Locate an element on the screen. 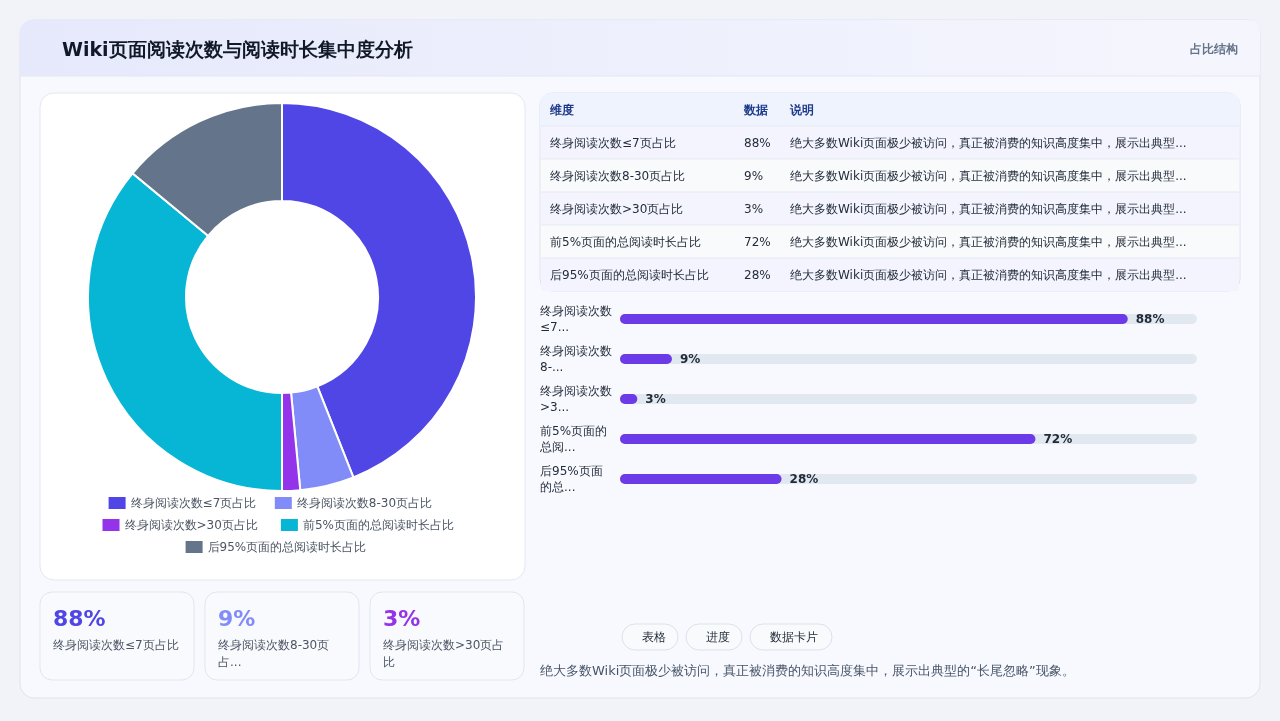  data-label: 3% is located at coordinates (655, 399).